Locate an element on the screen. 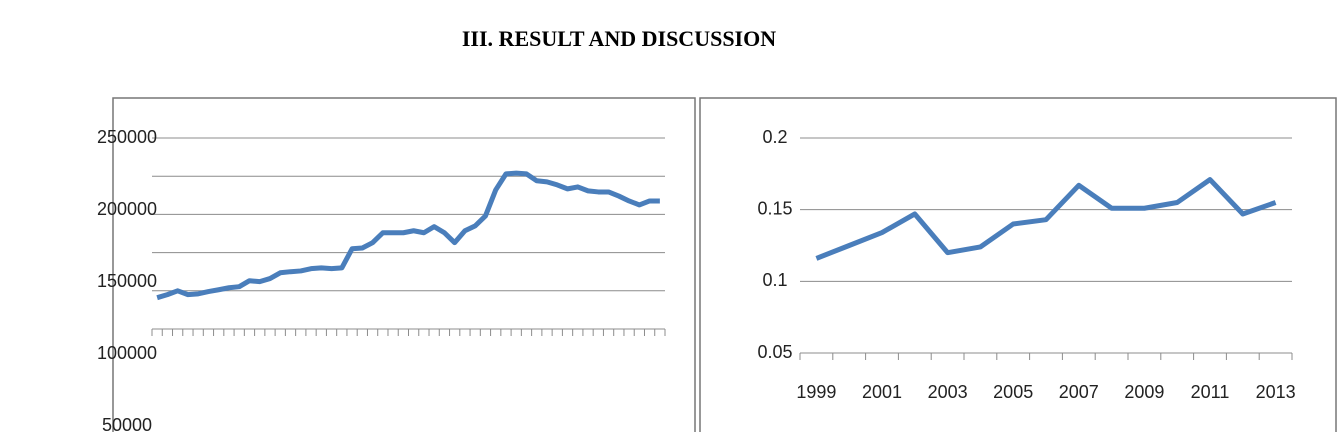 The height and width of the screenshot is (432, 1341). y-tick-label: 0.2 is located at coordinates (774, 137).